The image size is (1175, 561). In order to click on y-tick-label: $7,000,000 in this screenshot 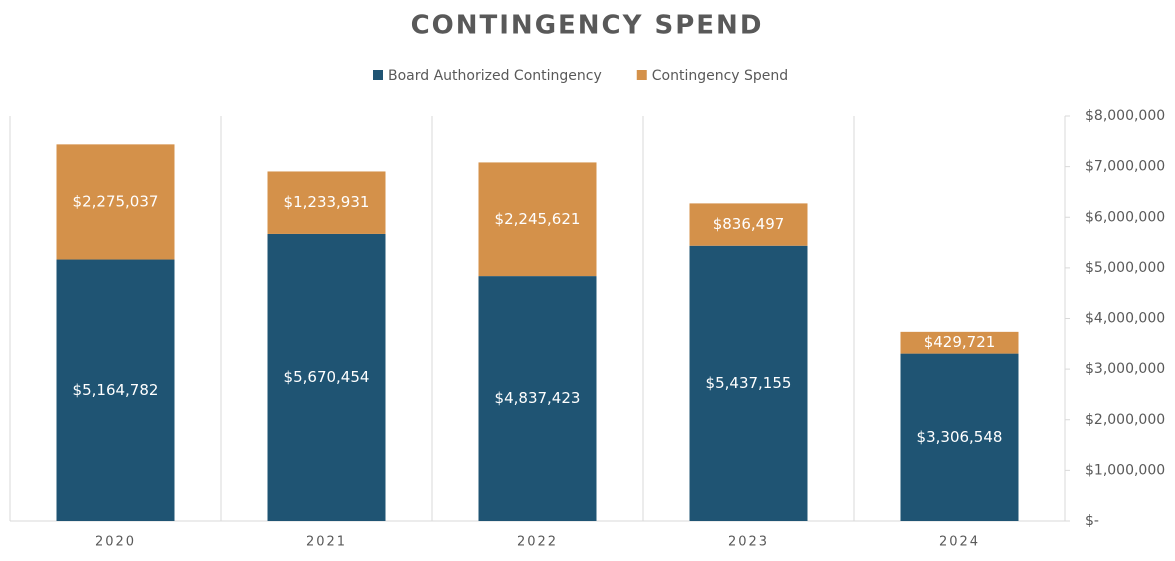, I will do `click(1125, 167)`.